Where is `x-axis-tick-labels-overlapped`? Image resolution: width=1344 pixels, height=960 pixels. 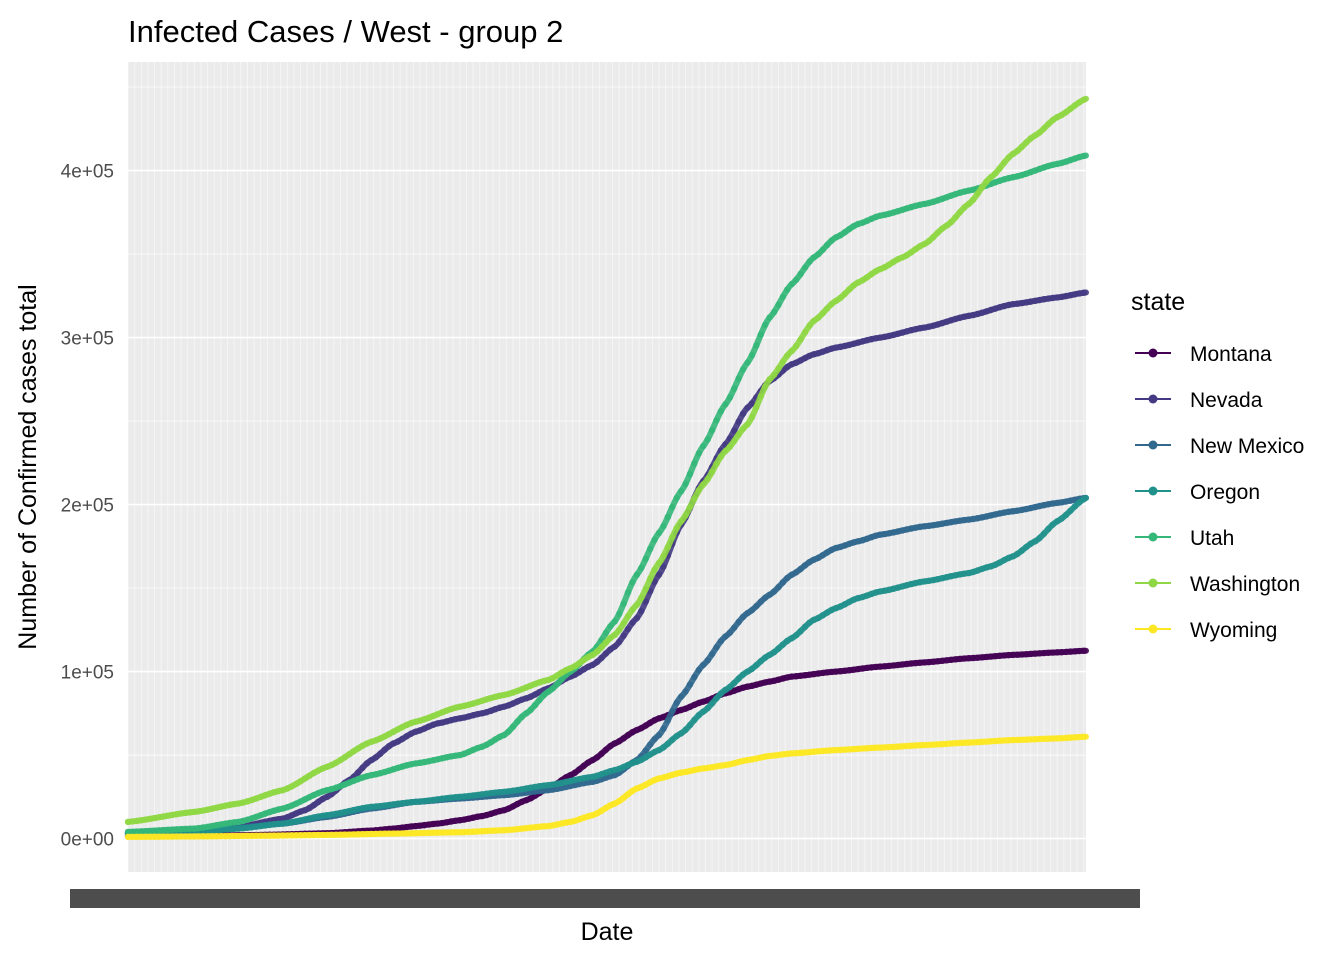 x-axis-tick-labels-overlapped is located at coordinates (605, 898).